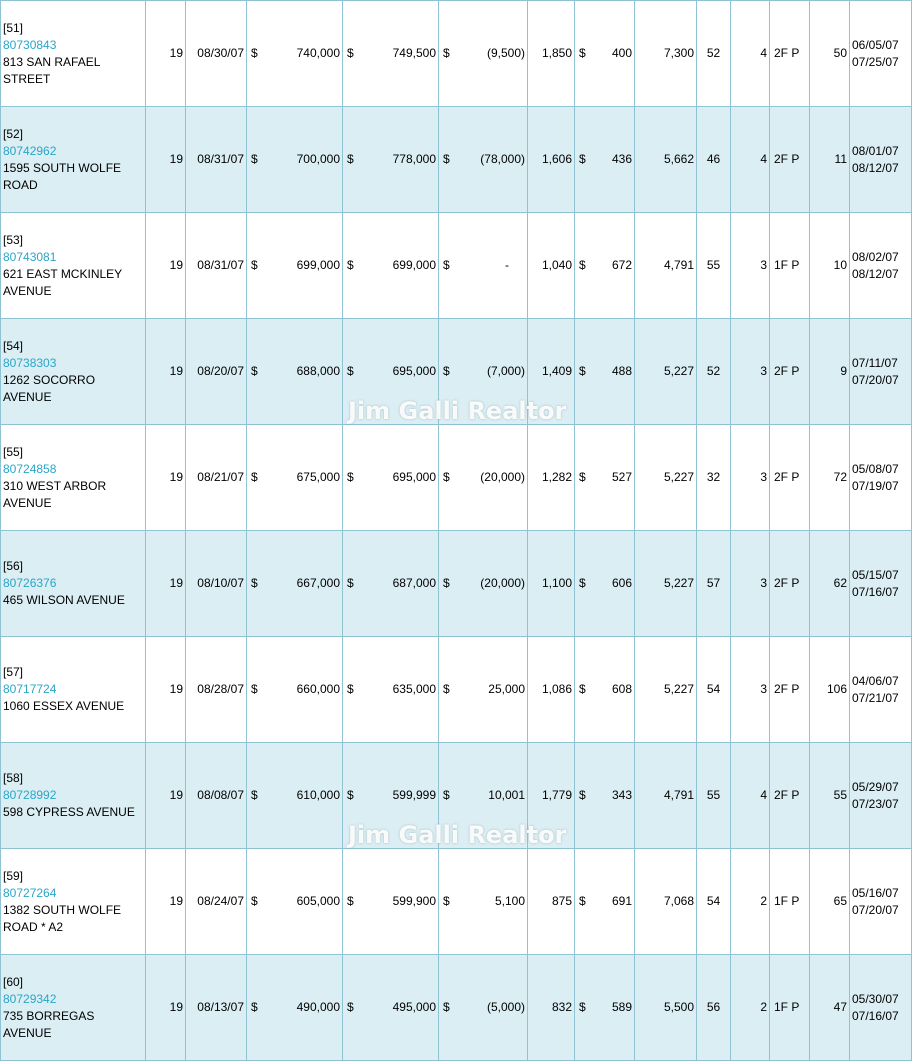 The width and height of the screenshot is (918, 1061). Describe the element at coordinates (621, 371) in the screenshot. I see `price-per-sqft: 488` at that location.